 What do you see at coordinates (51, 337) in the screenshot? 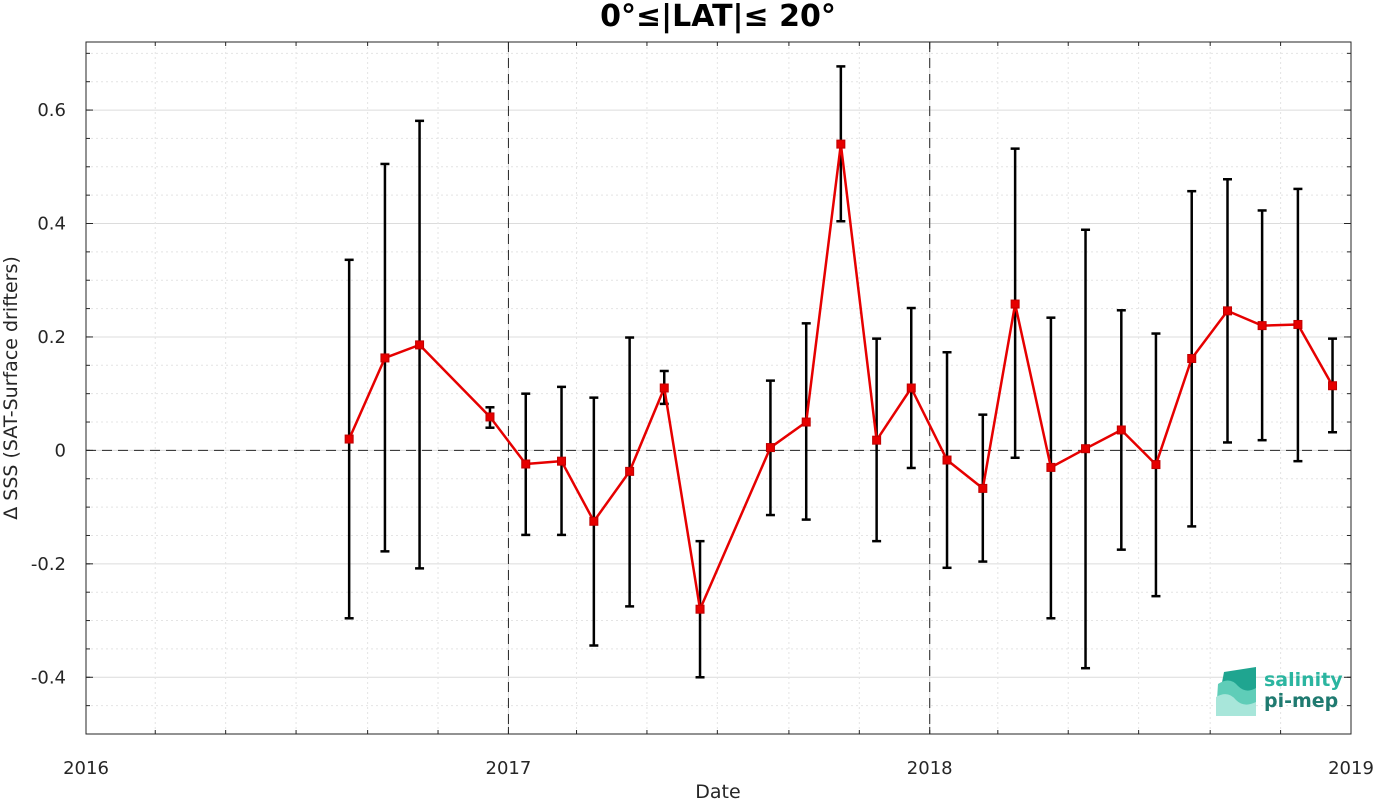
I see `y-tick-label: 0.2` at bounding box center [51, 337].